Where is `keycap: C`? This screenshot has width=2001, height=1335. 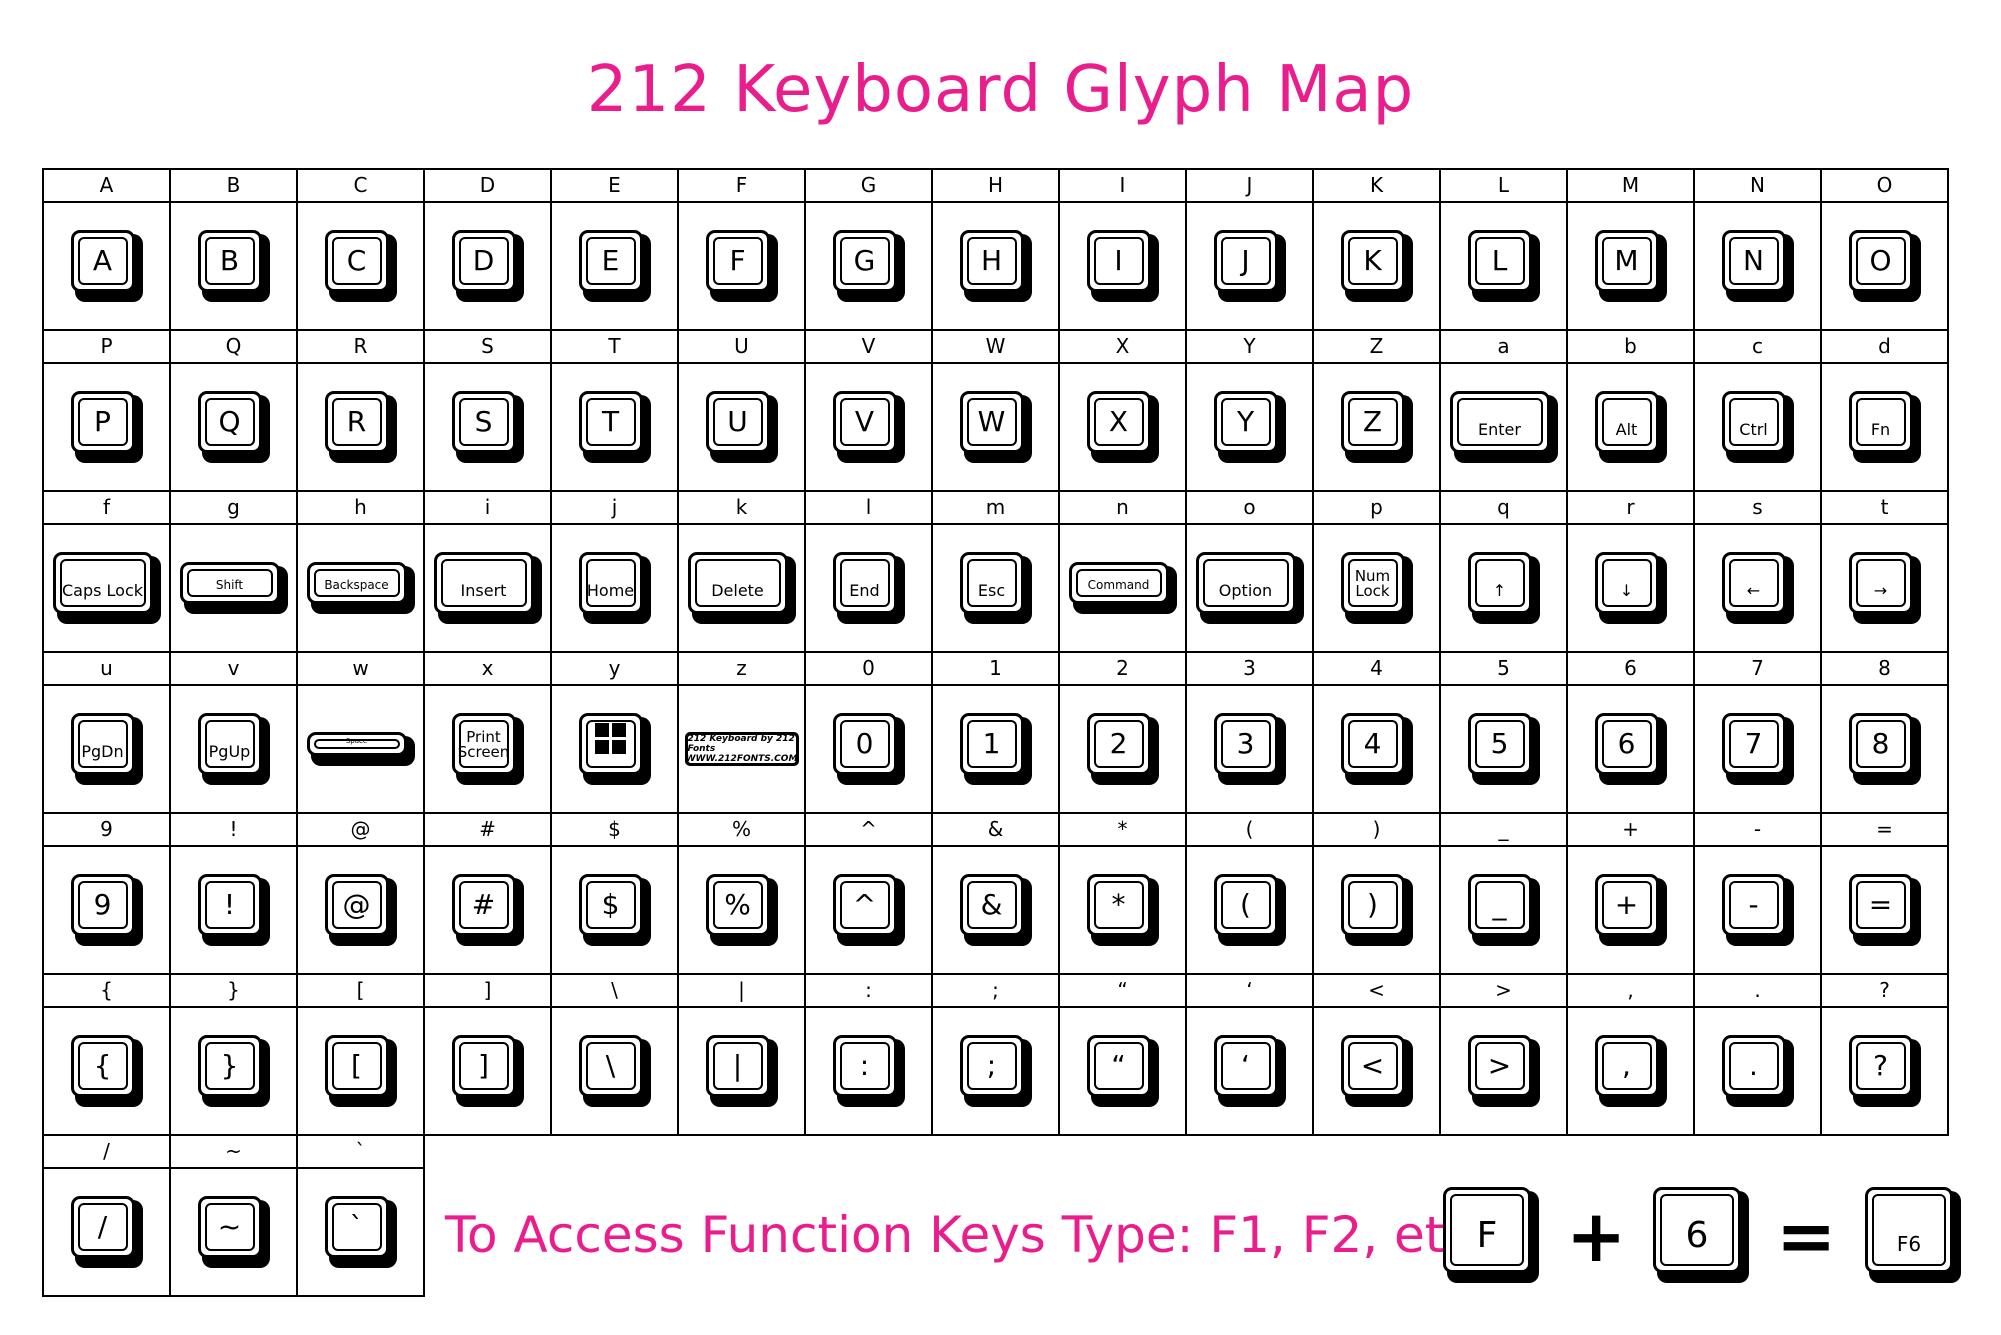 keycap: C is located at coordinates (360, 266).